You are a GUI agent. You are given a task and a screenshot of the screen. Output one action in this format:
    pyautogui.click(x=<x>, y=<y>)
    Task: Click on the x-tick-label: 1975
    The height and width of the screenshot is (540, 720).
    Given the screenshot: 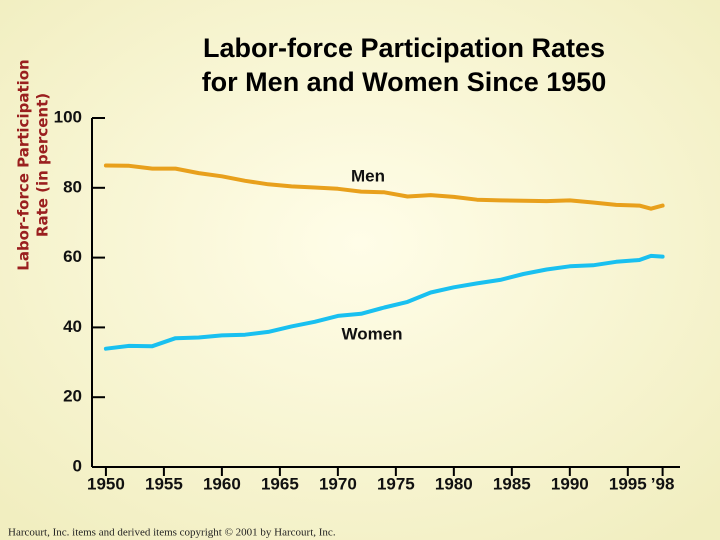 What is the action you would take?
    pyautogui.click(x=396, y=483)
    